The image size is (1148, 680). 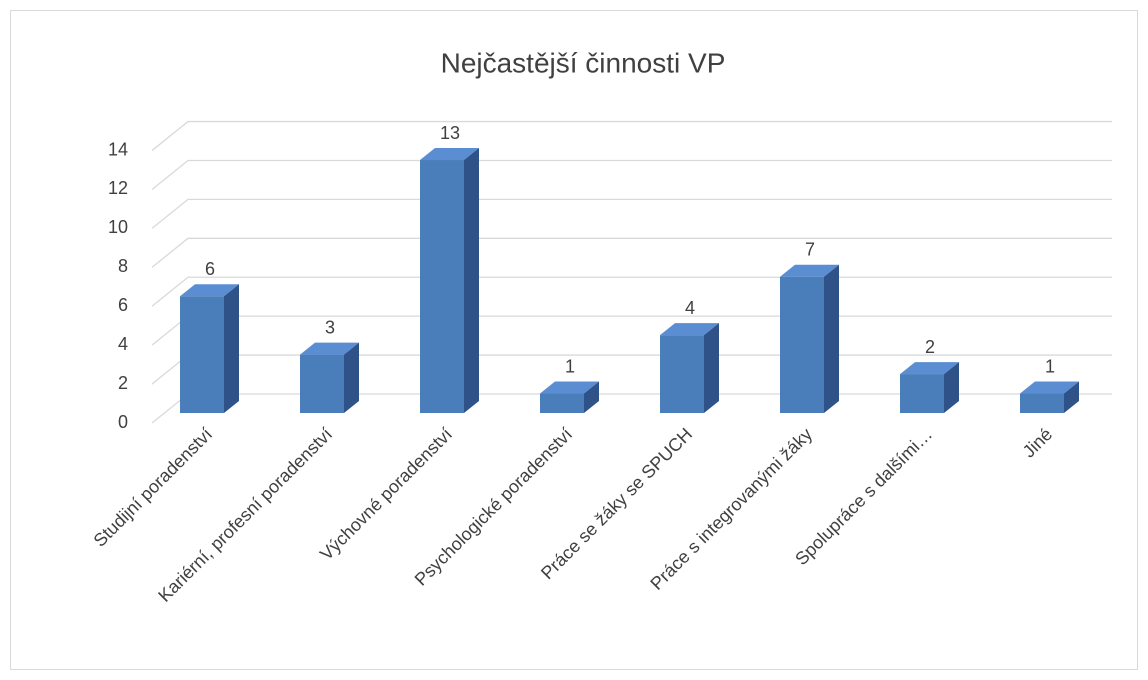 What do you see at coordinates (118, 188) in the screenshot?
I see `y-tick-label: 12` at bounding box center [118, 188].